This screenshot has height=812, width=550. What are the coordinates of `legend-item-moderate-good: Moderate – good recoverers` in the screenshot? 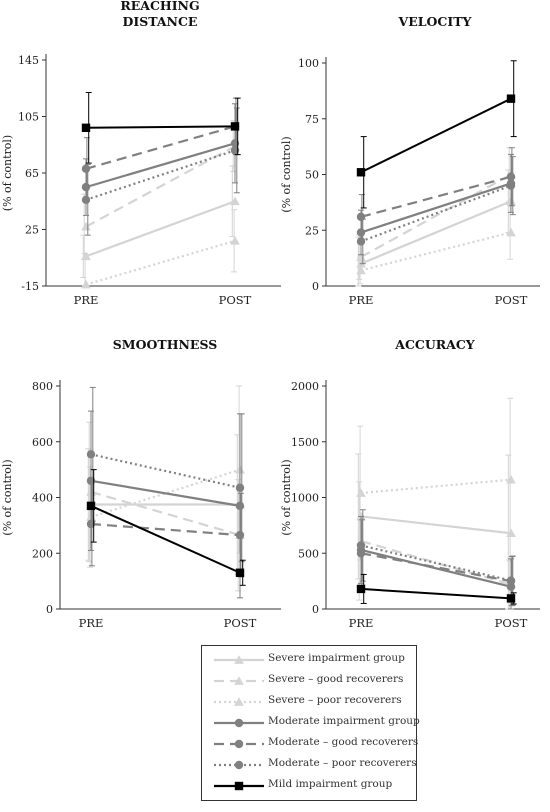 It's located at (314, 743).